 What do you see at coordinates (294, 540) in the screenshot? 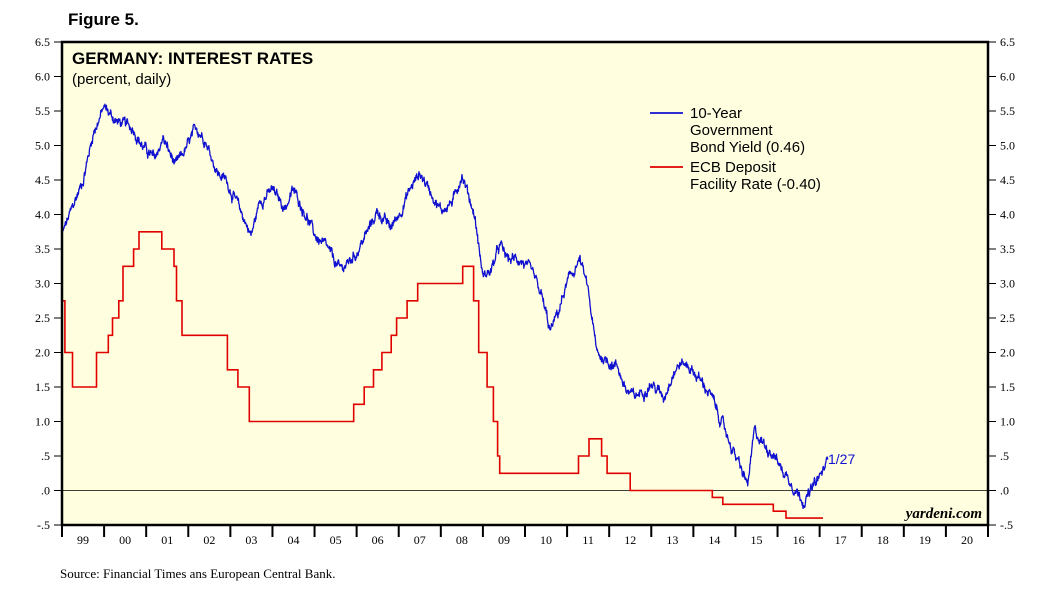
I see `x-tick-label: 04` at bounding box center [294, 540].